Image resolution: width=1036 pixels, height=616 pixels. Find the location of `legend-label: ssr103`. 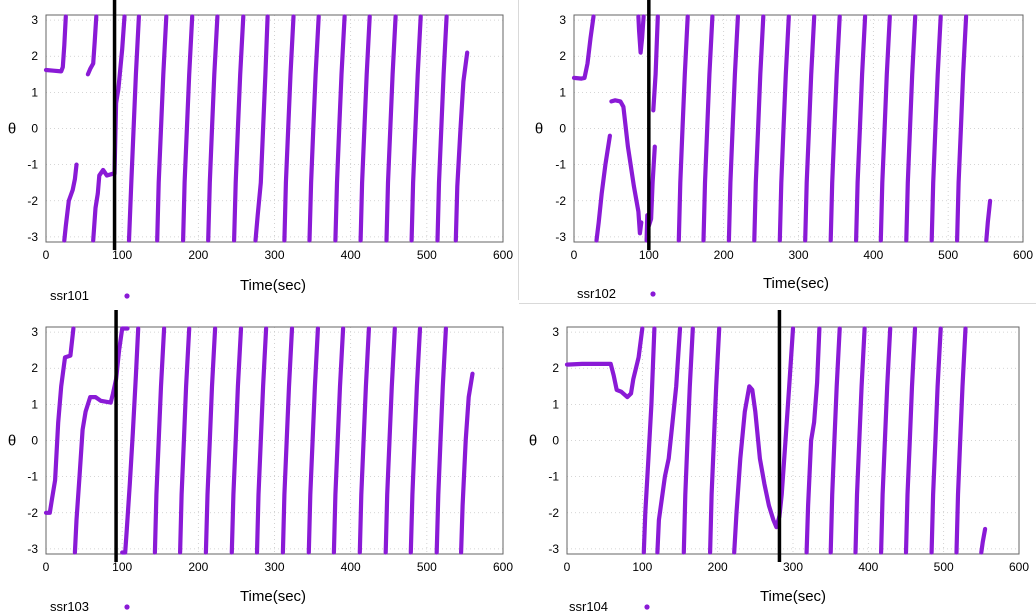

legend-label: ssr103 is located at coordinates (69, 606).